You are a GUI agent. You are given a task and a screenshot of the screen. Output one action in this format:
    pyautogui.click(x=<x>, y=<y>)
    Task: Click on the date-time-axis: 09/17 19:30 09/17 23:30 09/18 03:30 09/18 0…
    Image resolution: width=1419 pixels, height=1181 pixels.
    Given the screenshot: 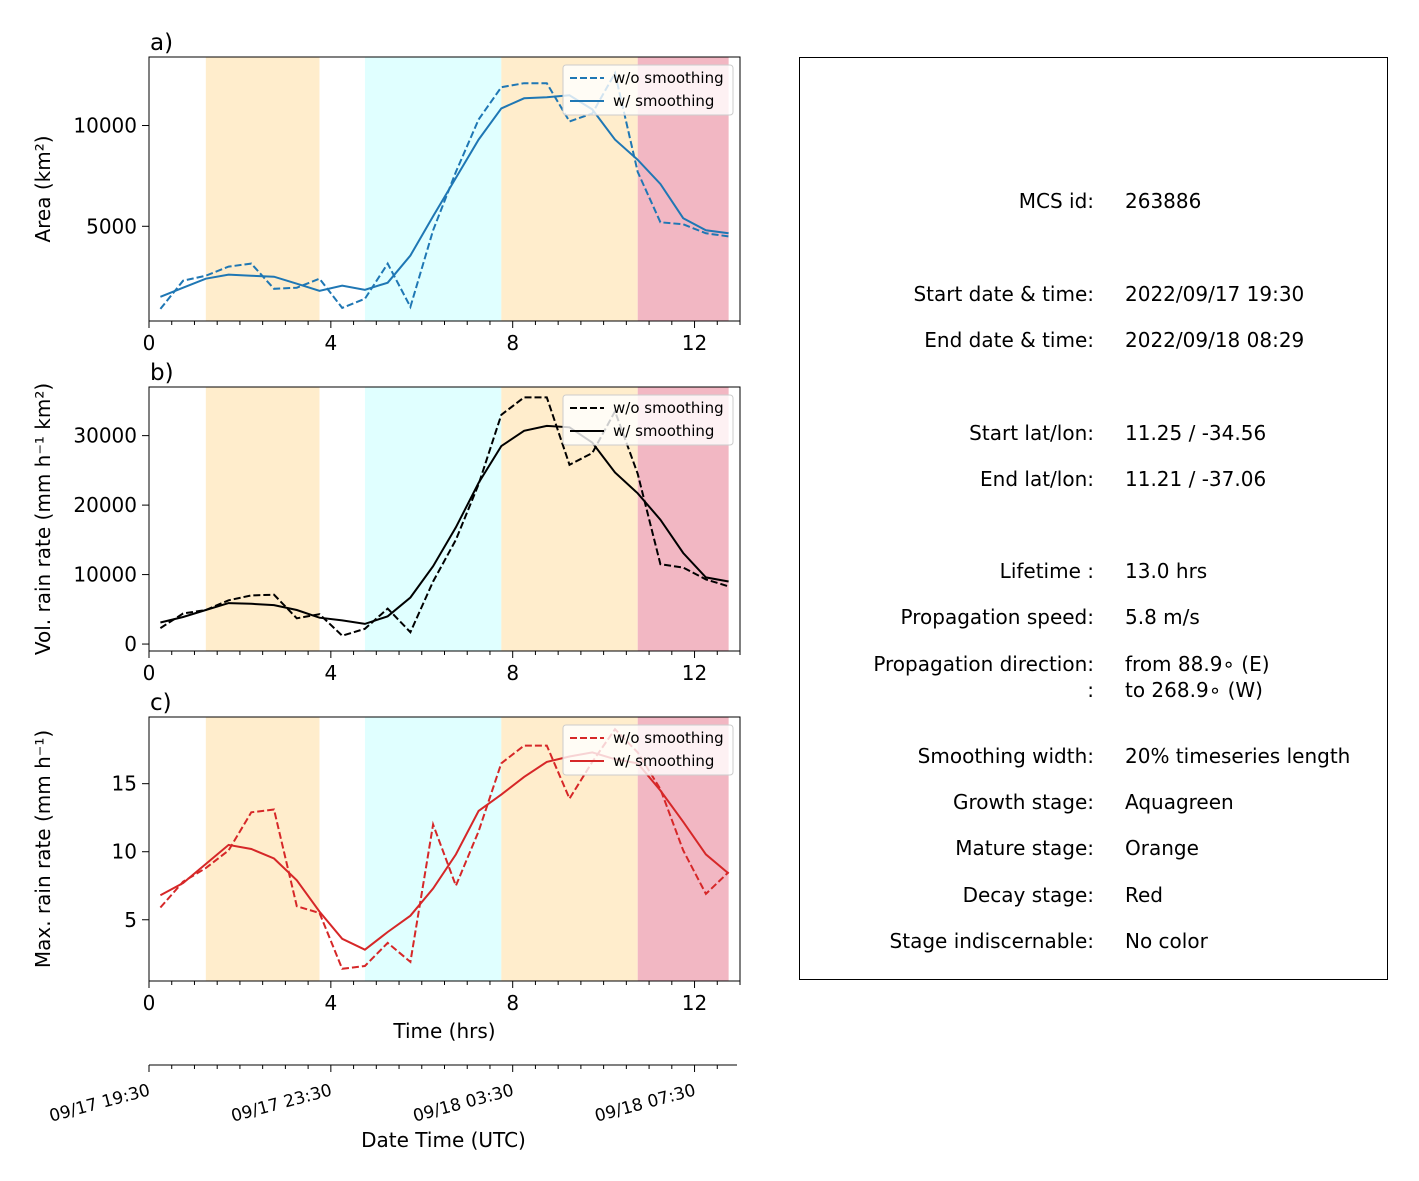 What is the action you would take?
    pyautogui.click(x=392, y=1108)
    